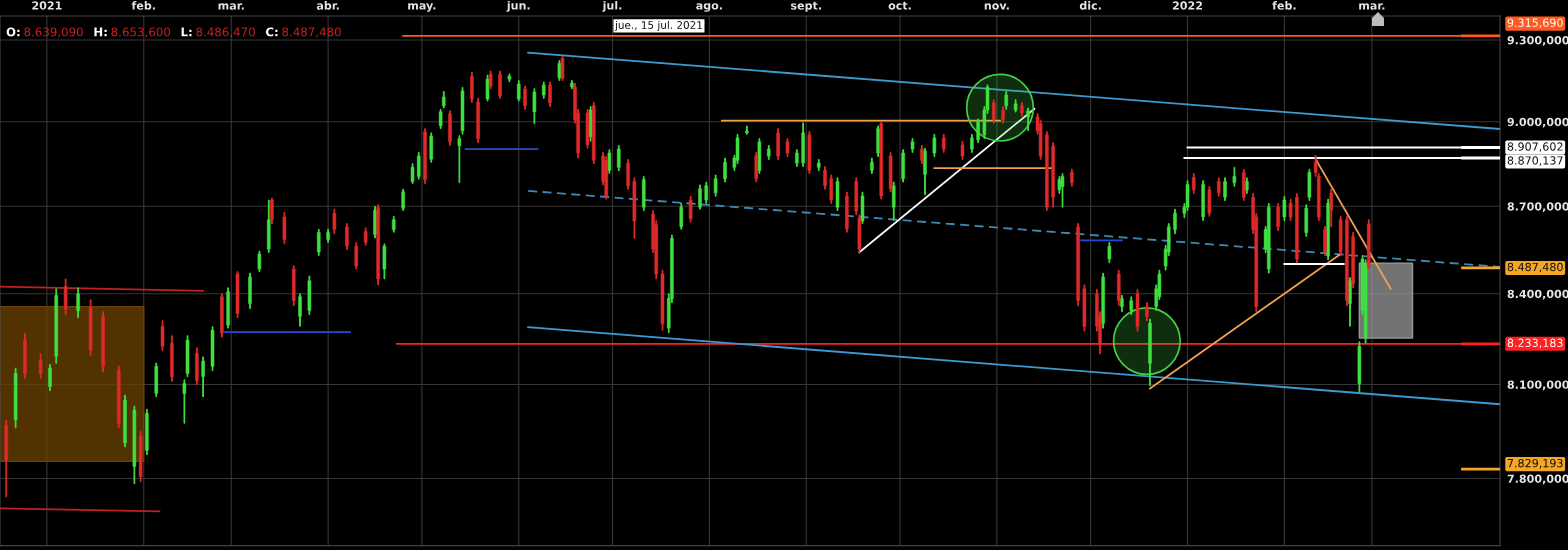 Image resolution: width=1568 pixels, height=550 pixels. I want to click on x-tick-label: jul., so click(612, 6).